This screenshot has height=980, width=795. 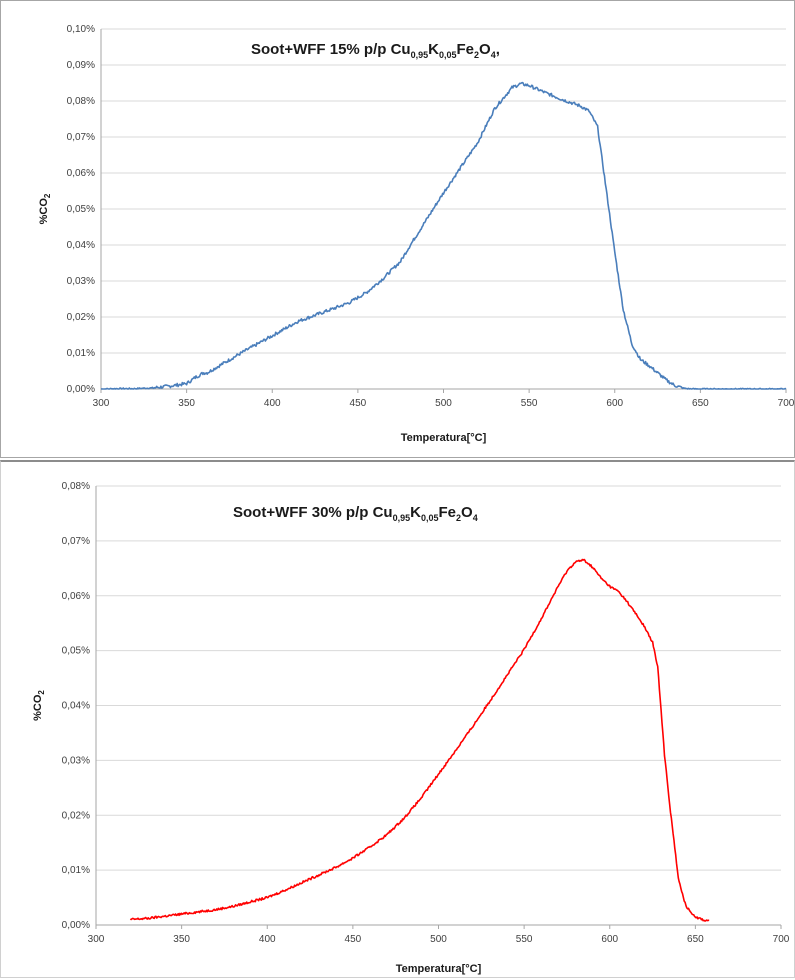 I want to click on title-text: ,, so click(x=498, y=49).